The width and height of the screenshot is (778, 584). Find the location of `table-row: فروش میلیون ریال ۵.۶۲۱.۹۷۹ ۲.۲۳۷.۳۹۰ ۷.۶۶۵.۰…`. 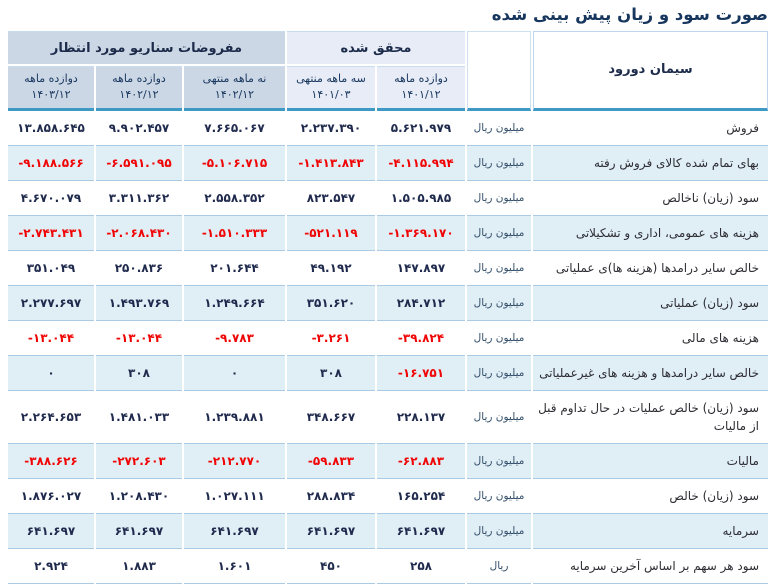

table-row: فروش میلیون ریال ۵.۶۲۱.۹۷۹ ۲.۲۳۷.۳۹۰ ۷.۶۶۵.۰… is located at coordinates (388, 128).